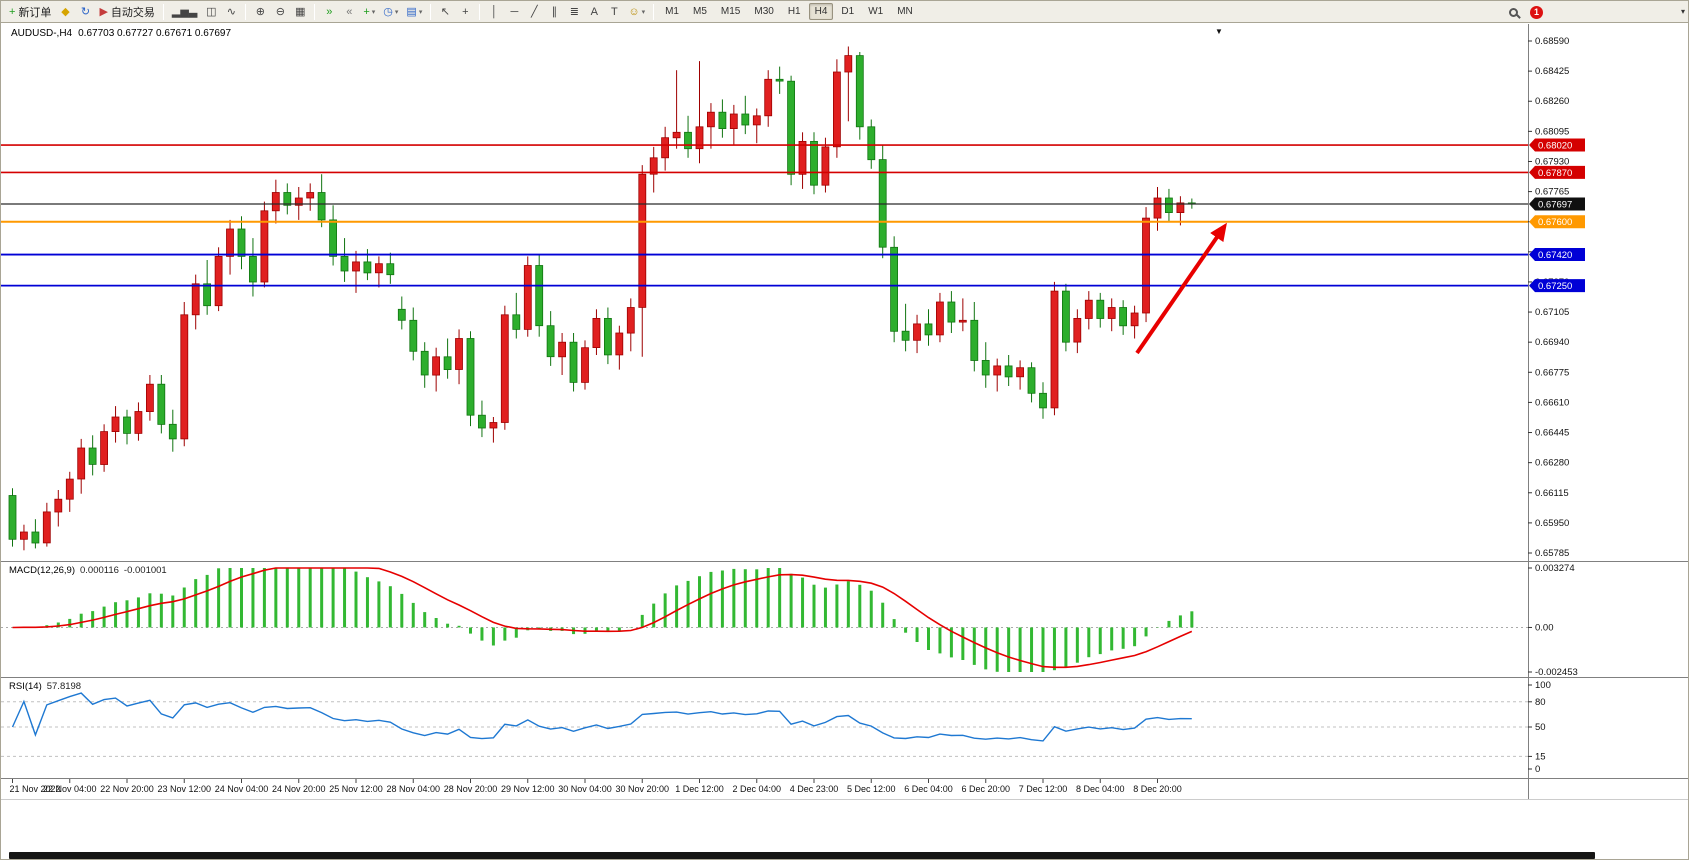 The image size is (1689, 860). Describe the element at coordinates (1536, 12) in the screenshot. I see `notification-badge: 1` at that location.